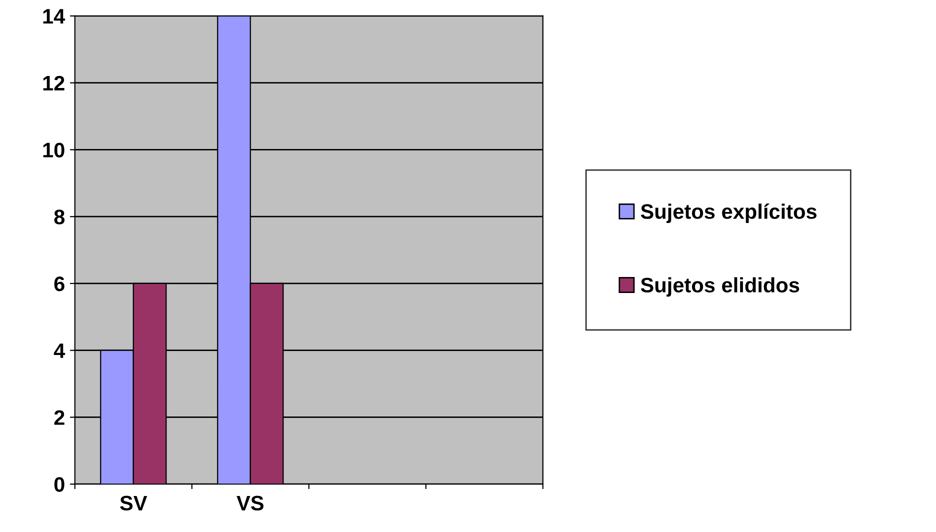 This screenshot has height=532, width=936. Describe the element at coordinates (59, 417) in the screenshot. I see `y-tick-label: 2` at that location.